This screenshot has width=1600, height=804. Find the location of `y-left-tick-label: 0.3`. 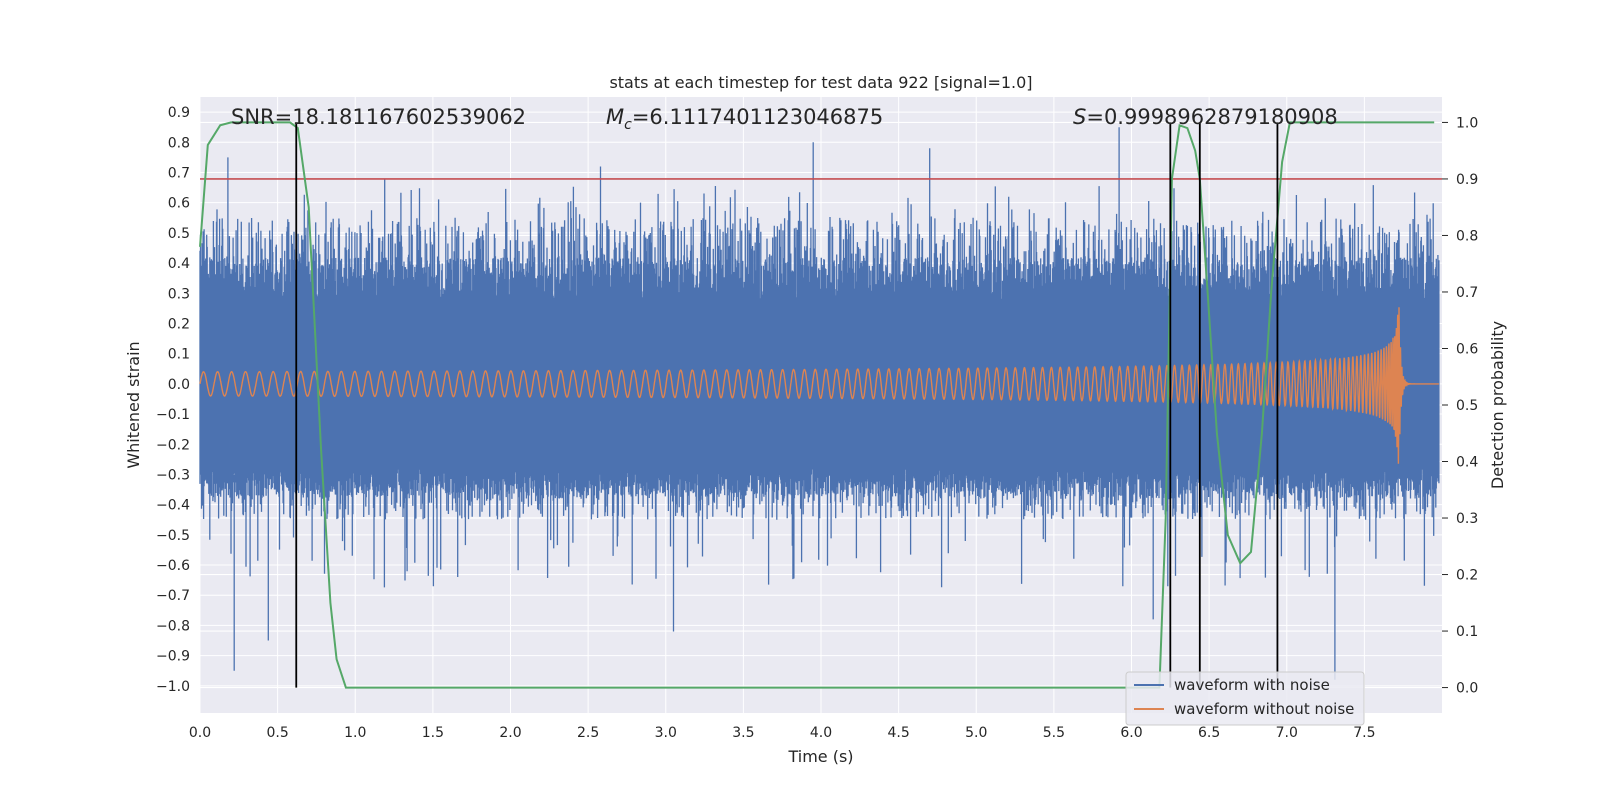

y-left-tick-label: 0.3 is located at coordinates (179, 294).